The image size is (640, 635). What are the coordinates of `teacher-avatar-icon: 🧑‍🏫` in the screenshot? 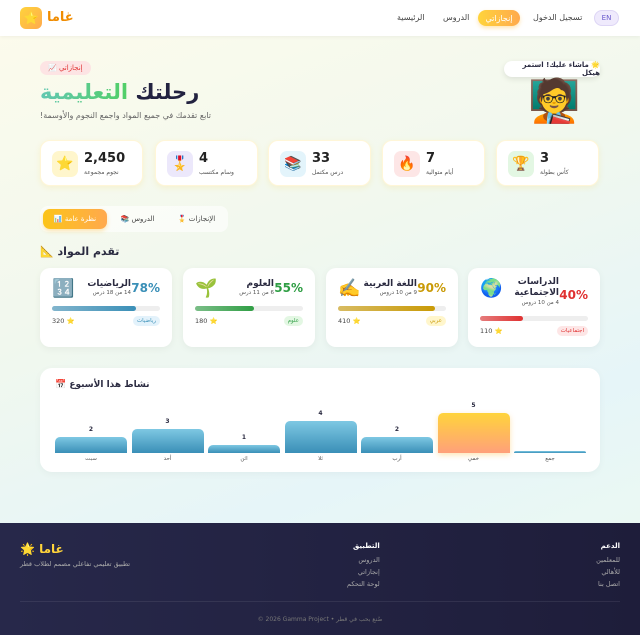 It's located at (554, 100).